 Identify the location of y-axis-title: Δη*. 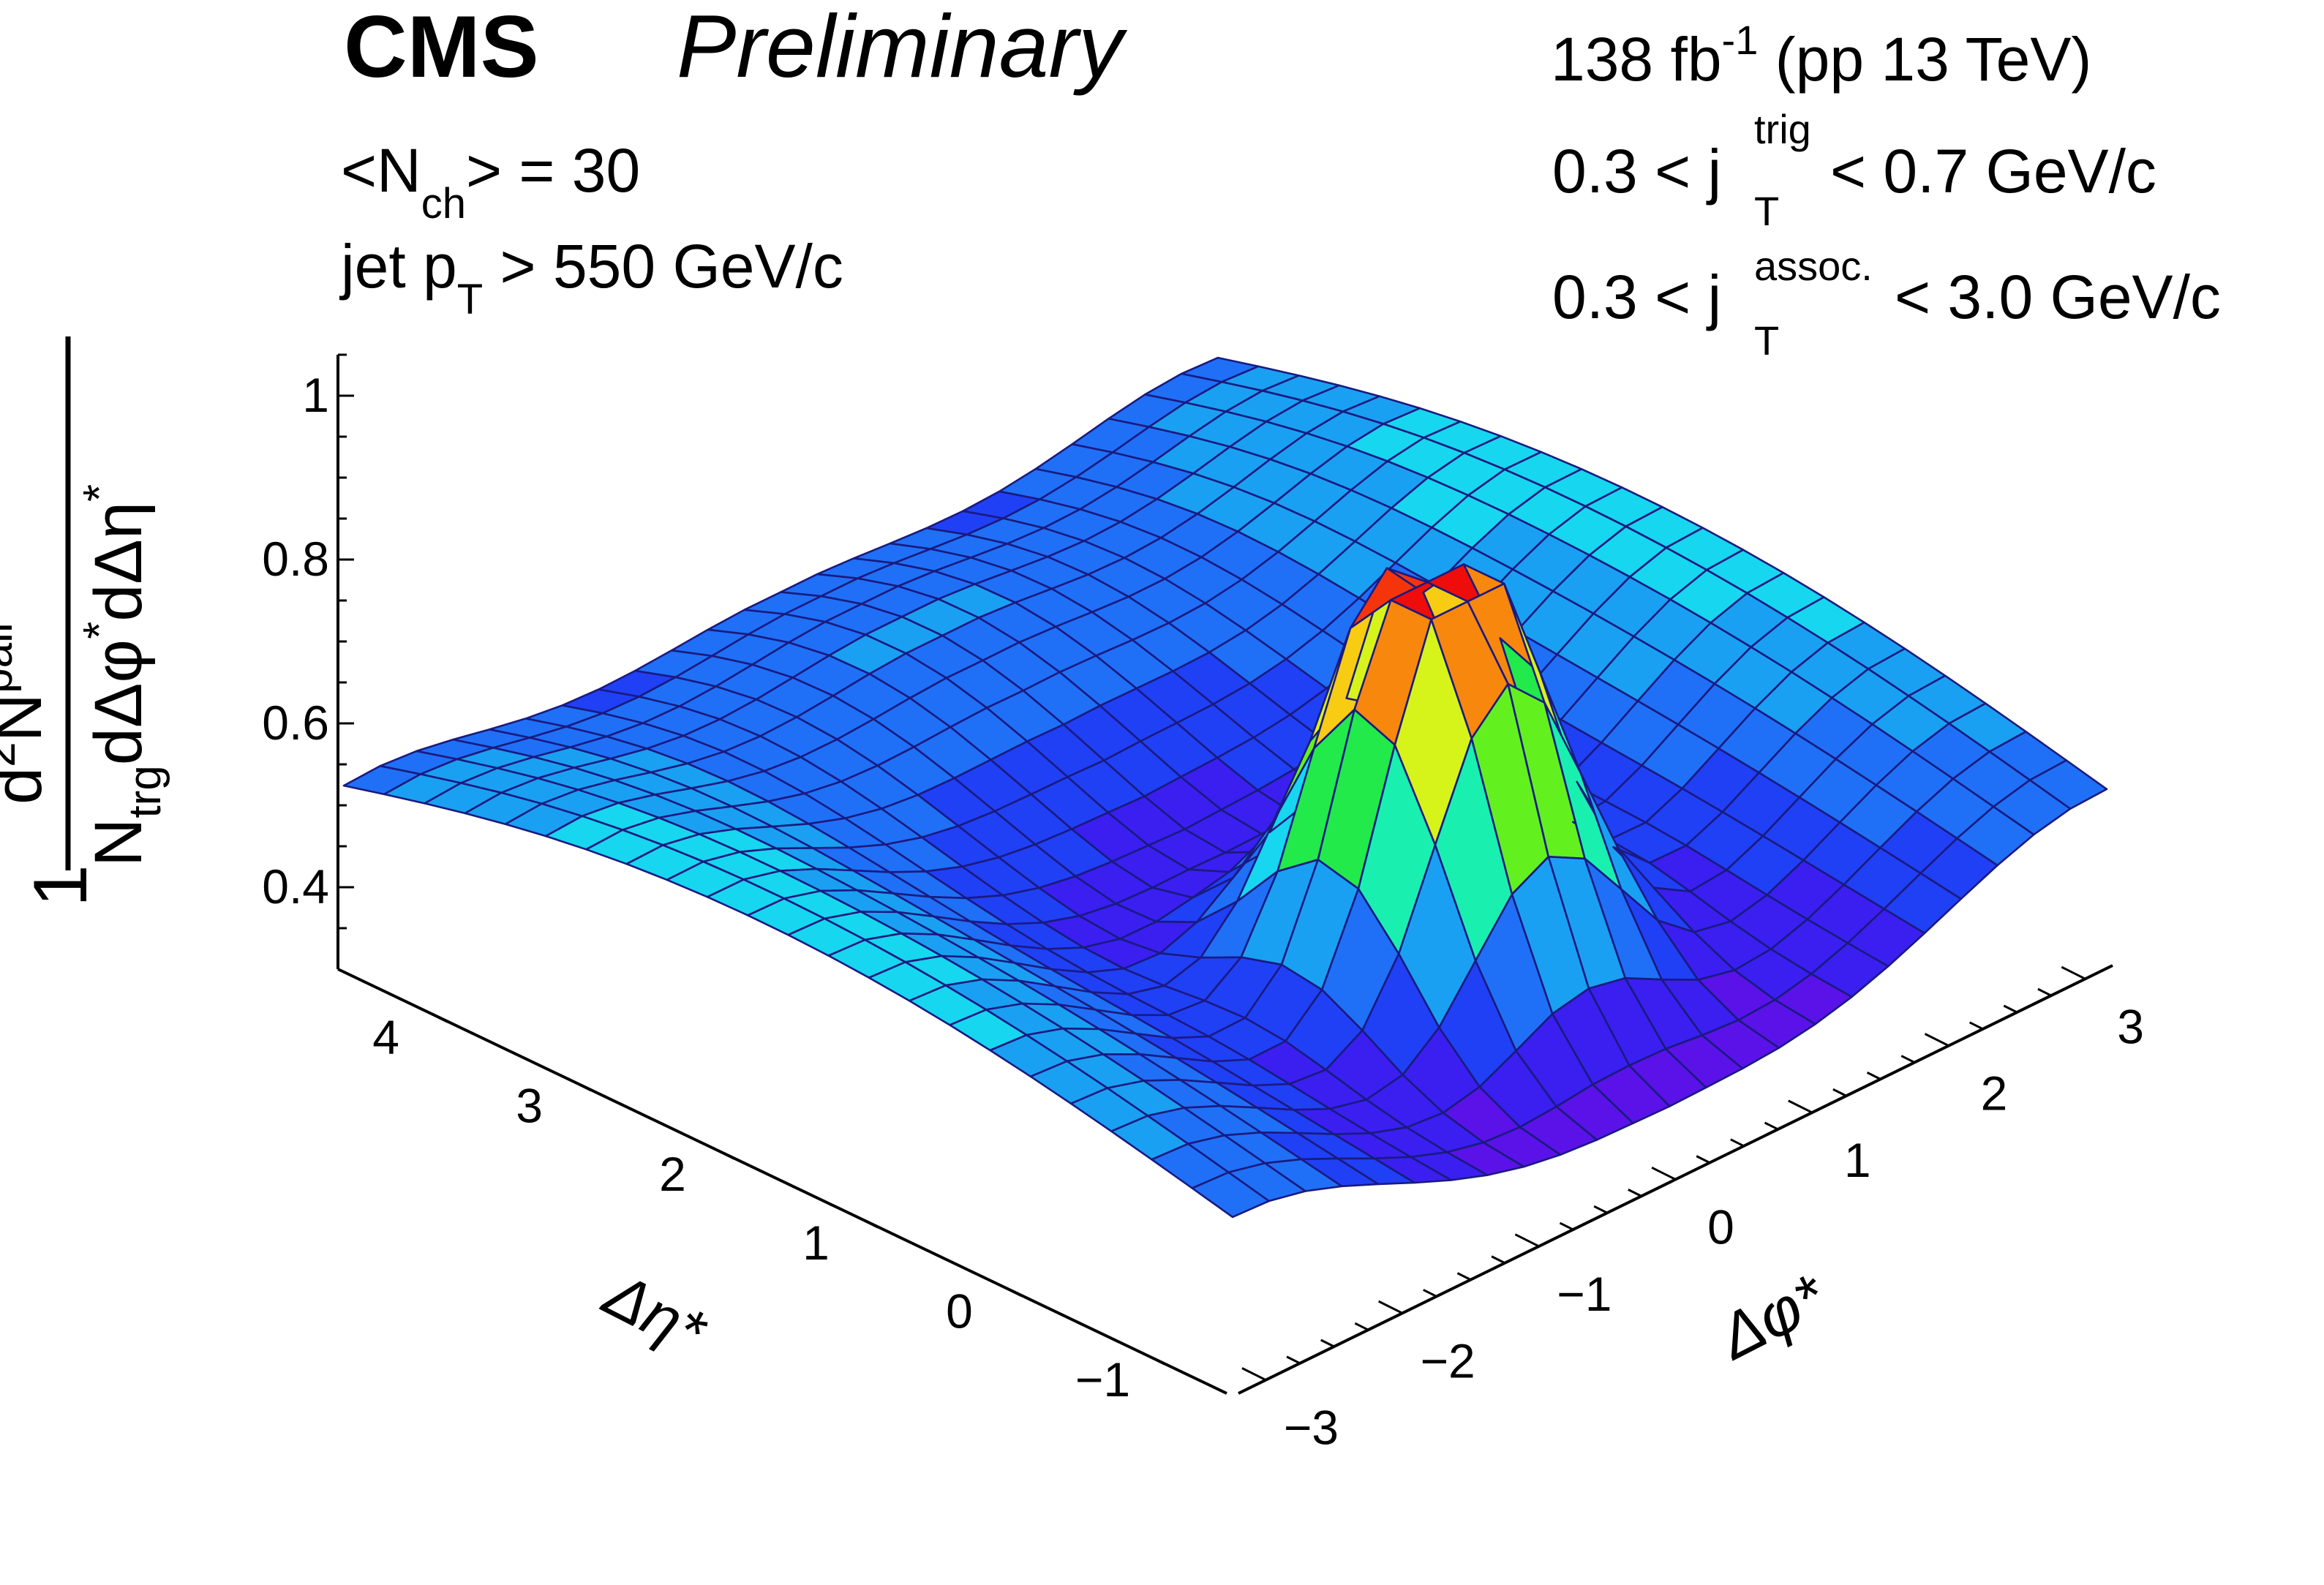
(655, 1313).